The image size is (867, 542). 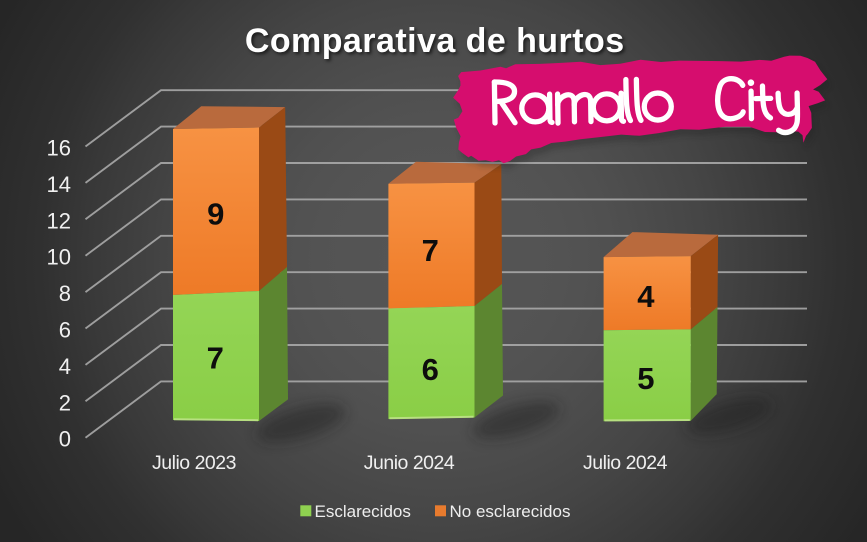 I want to click on svg-text: Julio 2023, so click(x=194, y=463).